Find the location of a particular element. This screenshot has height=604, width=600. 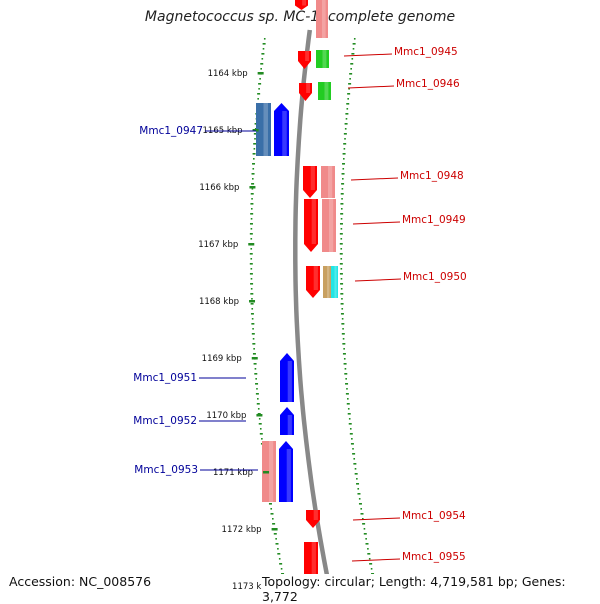

gene-mmc1-0946: Mmc1_0946 is located at coordinates (379, 89).